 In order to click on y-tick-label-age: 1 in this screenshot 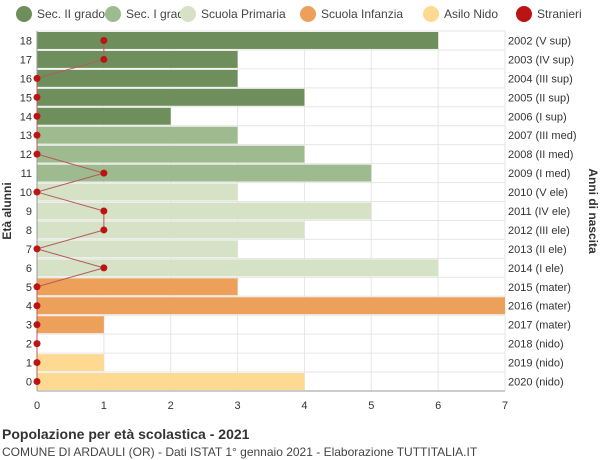, I will do `click(29, 364)`.